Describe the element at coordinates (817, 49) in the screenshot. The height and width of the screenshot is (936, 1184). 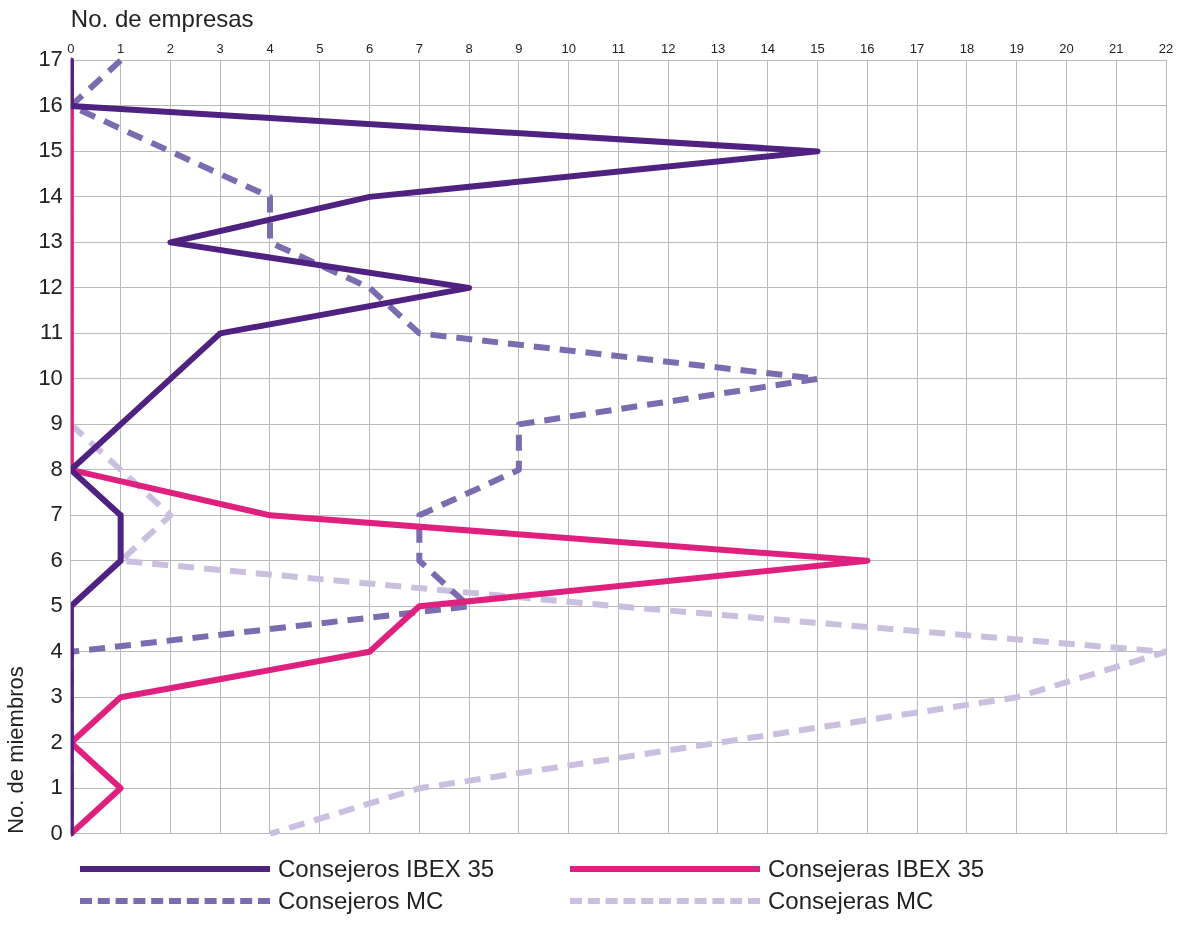
I see `x-tick-label: 15` at that location.